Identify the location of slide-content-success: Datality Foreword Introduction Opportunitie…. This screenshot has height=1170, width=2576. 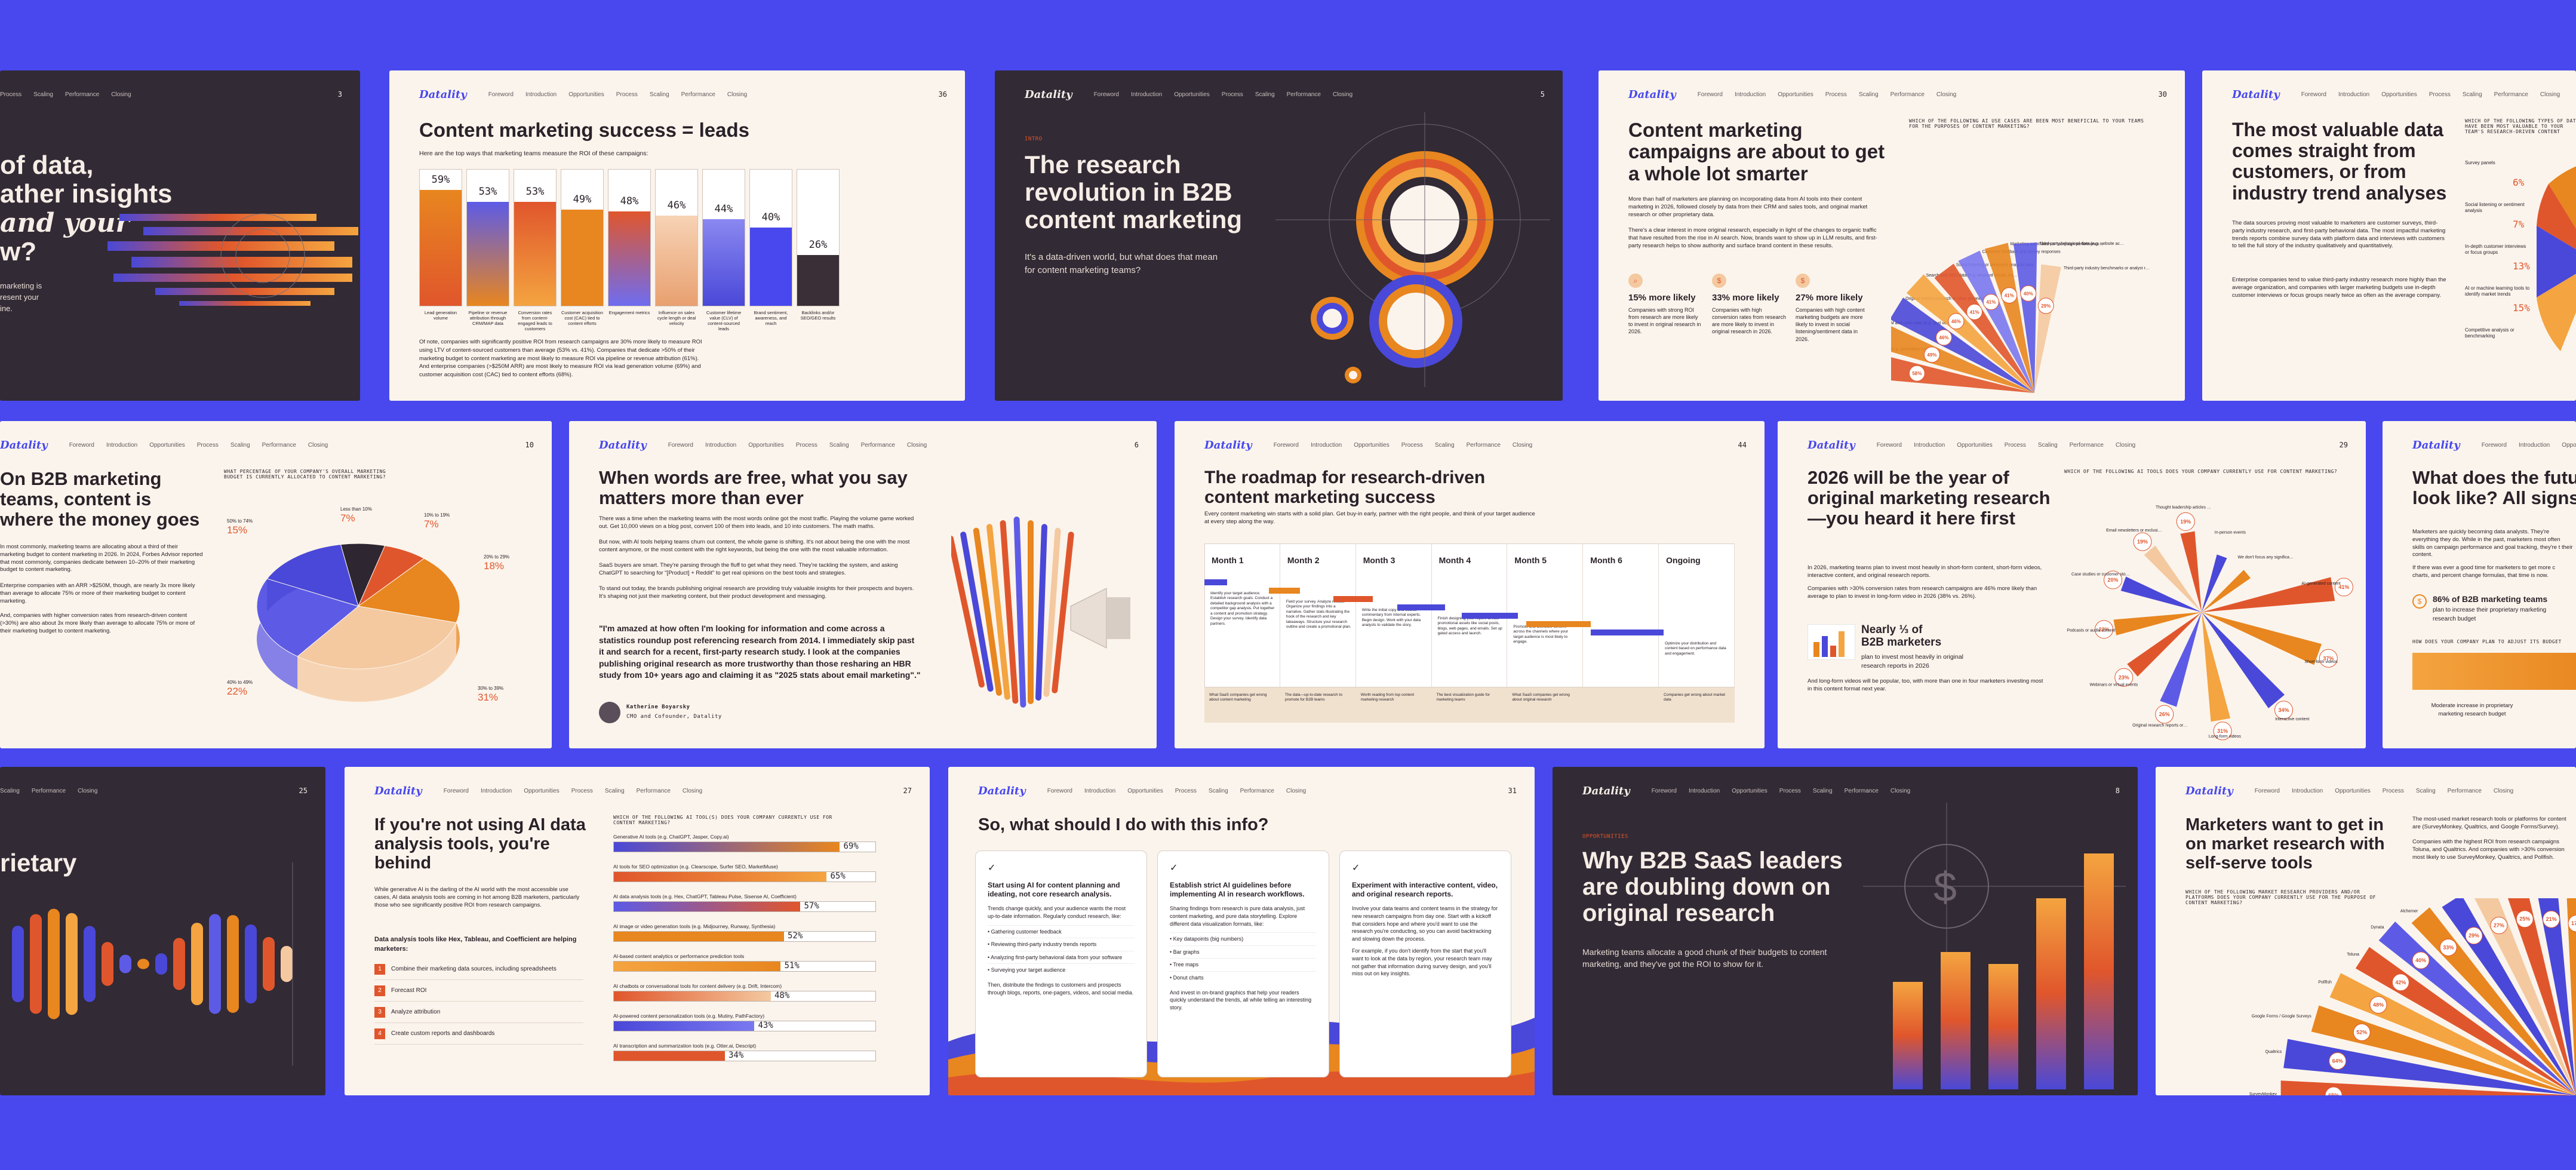
(677, 235).